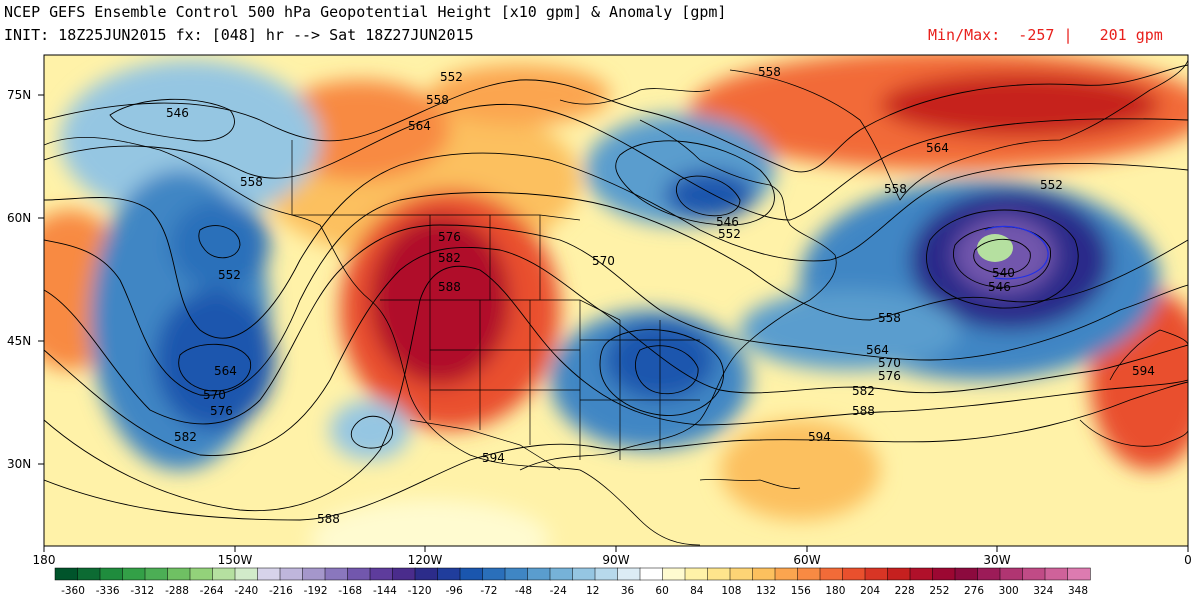  What do you see at coordinates (800, 470) in the screenshot?
I see `anomaly-warm-atlantic` at bounding box center [800, 470].